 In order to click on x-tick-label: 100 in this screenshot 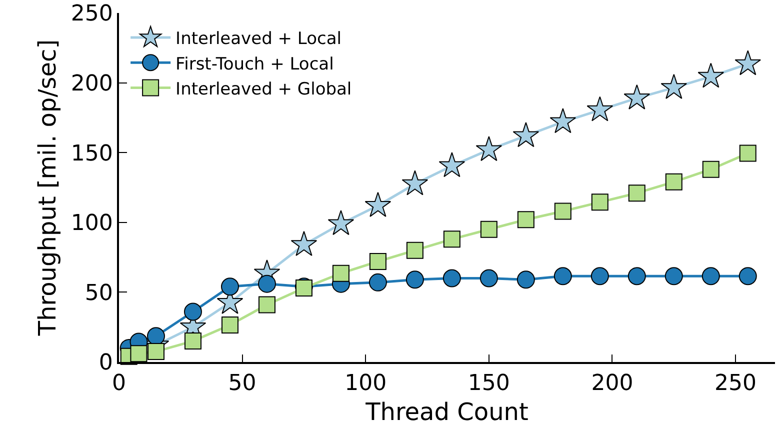, I will do `click(365, 383)`.